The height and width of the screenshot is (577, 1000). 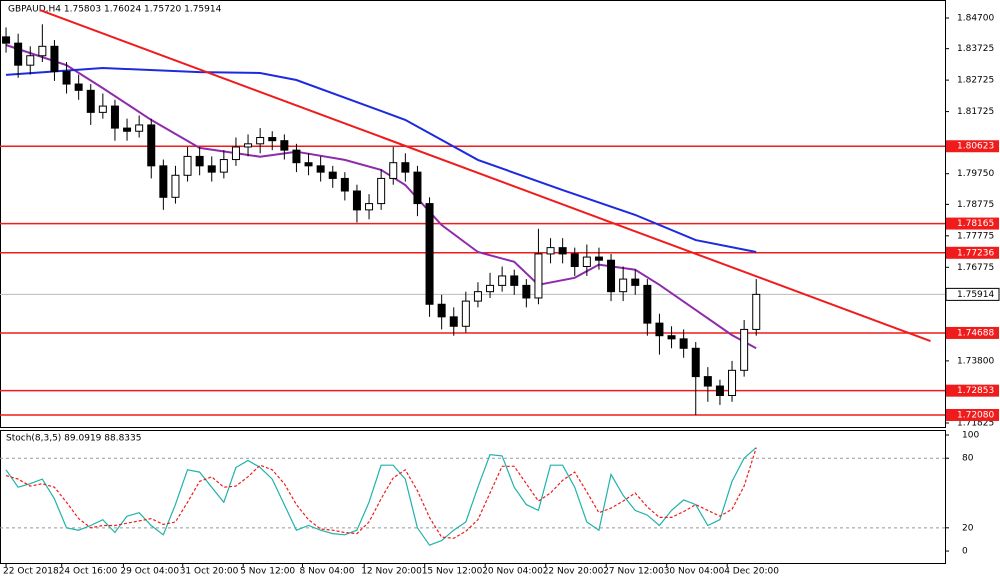 I want to click on price-tag, so click(x=972, y=294).